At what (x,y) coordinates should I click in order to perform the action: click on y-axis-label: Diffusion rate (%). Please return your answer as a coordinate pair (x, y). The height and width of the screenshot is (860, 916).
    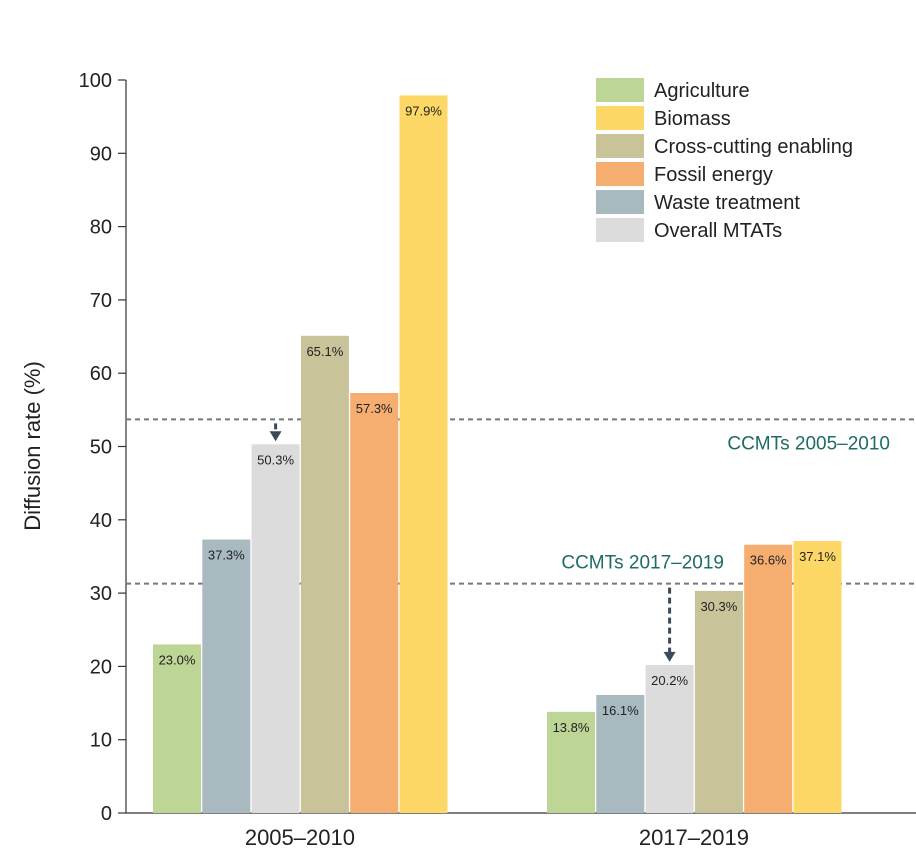
    Looking at the image, I should click on (32, 446).